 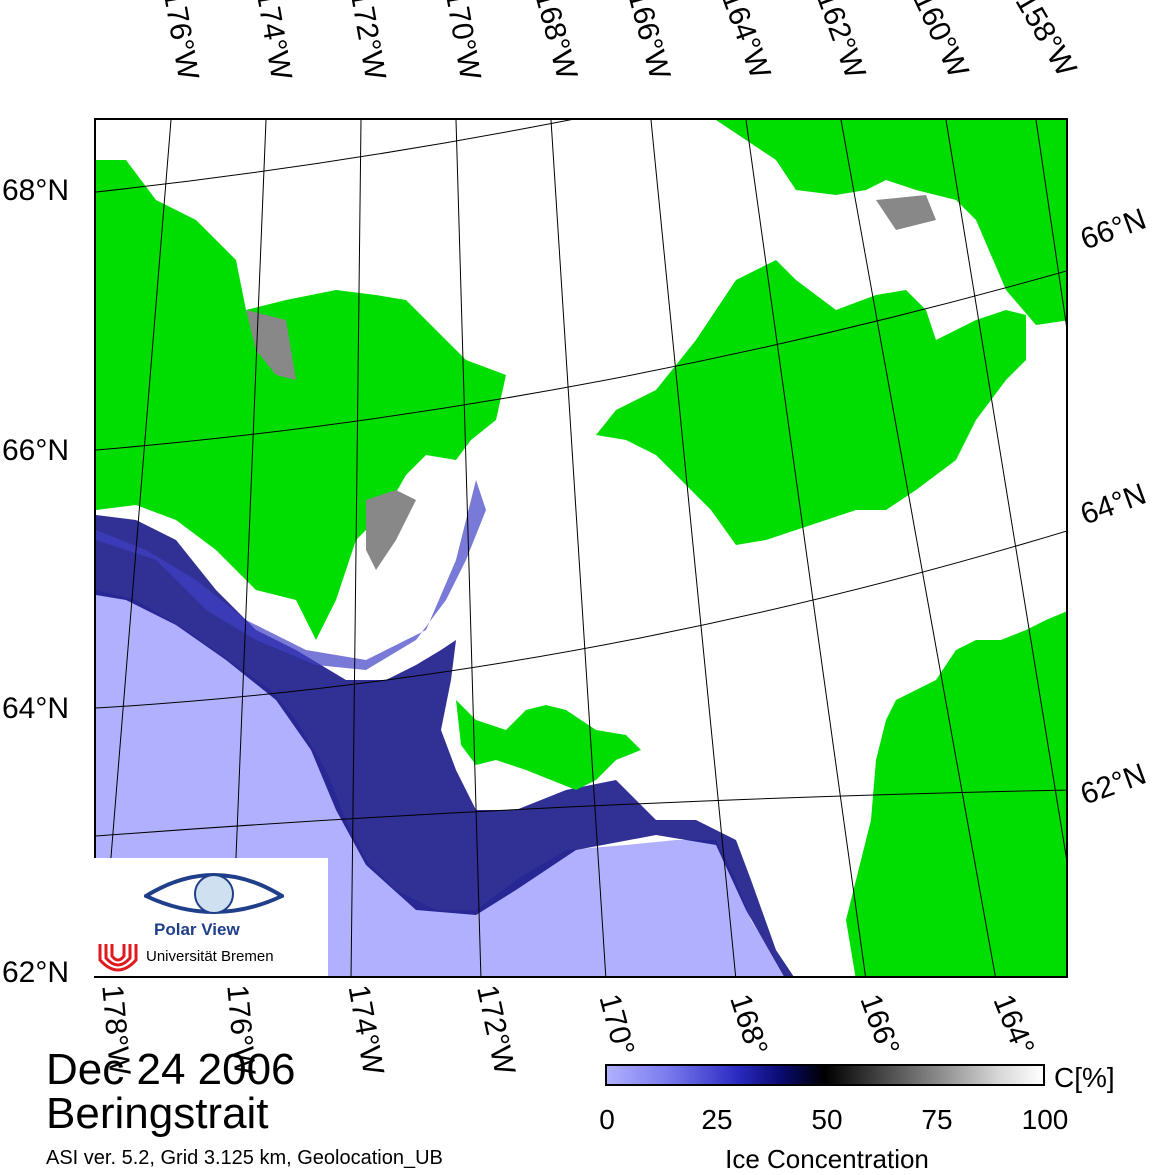 What do you see at coordinates (616, 1025) in the screenshot?
I see `lon-label-bottom: 170°` at bounding box center [616, 1025].